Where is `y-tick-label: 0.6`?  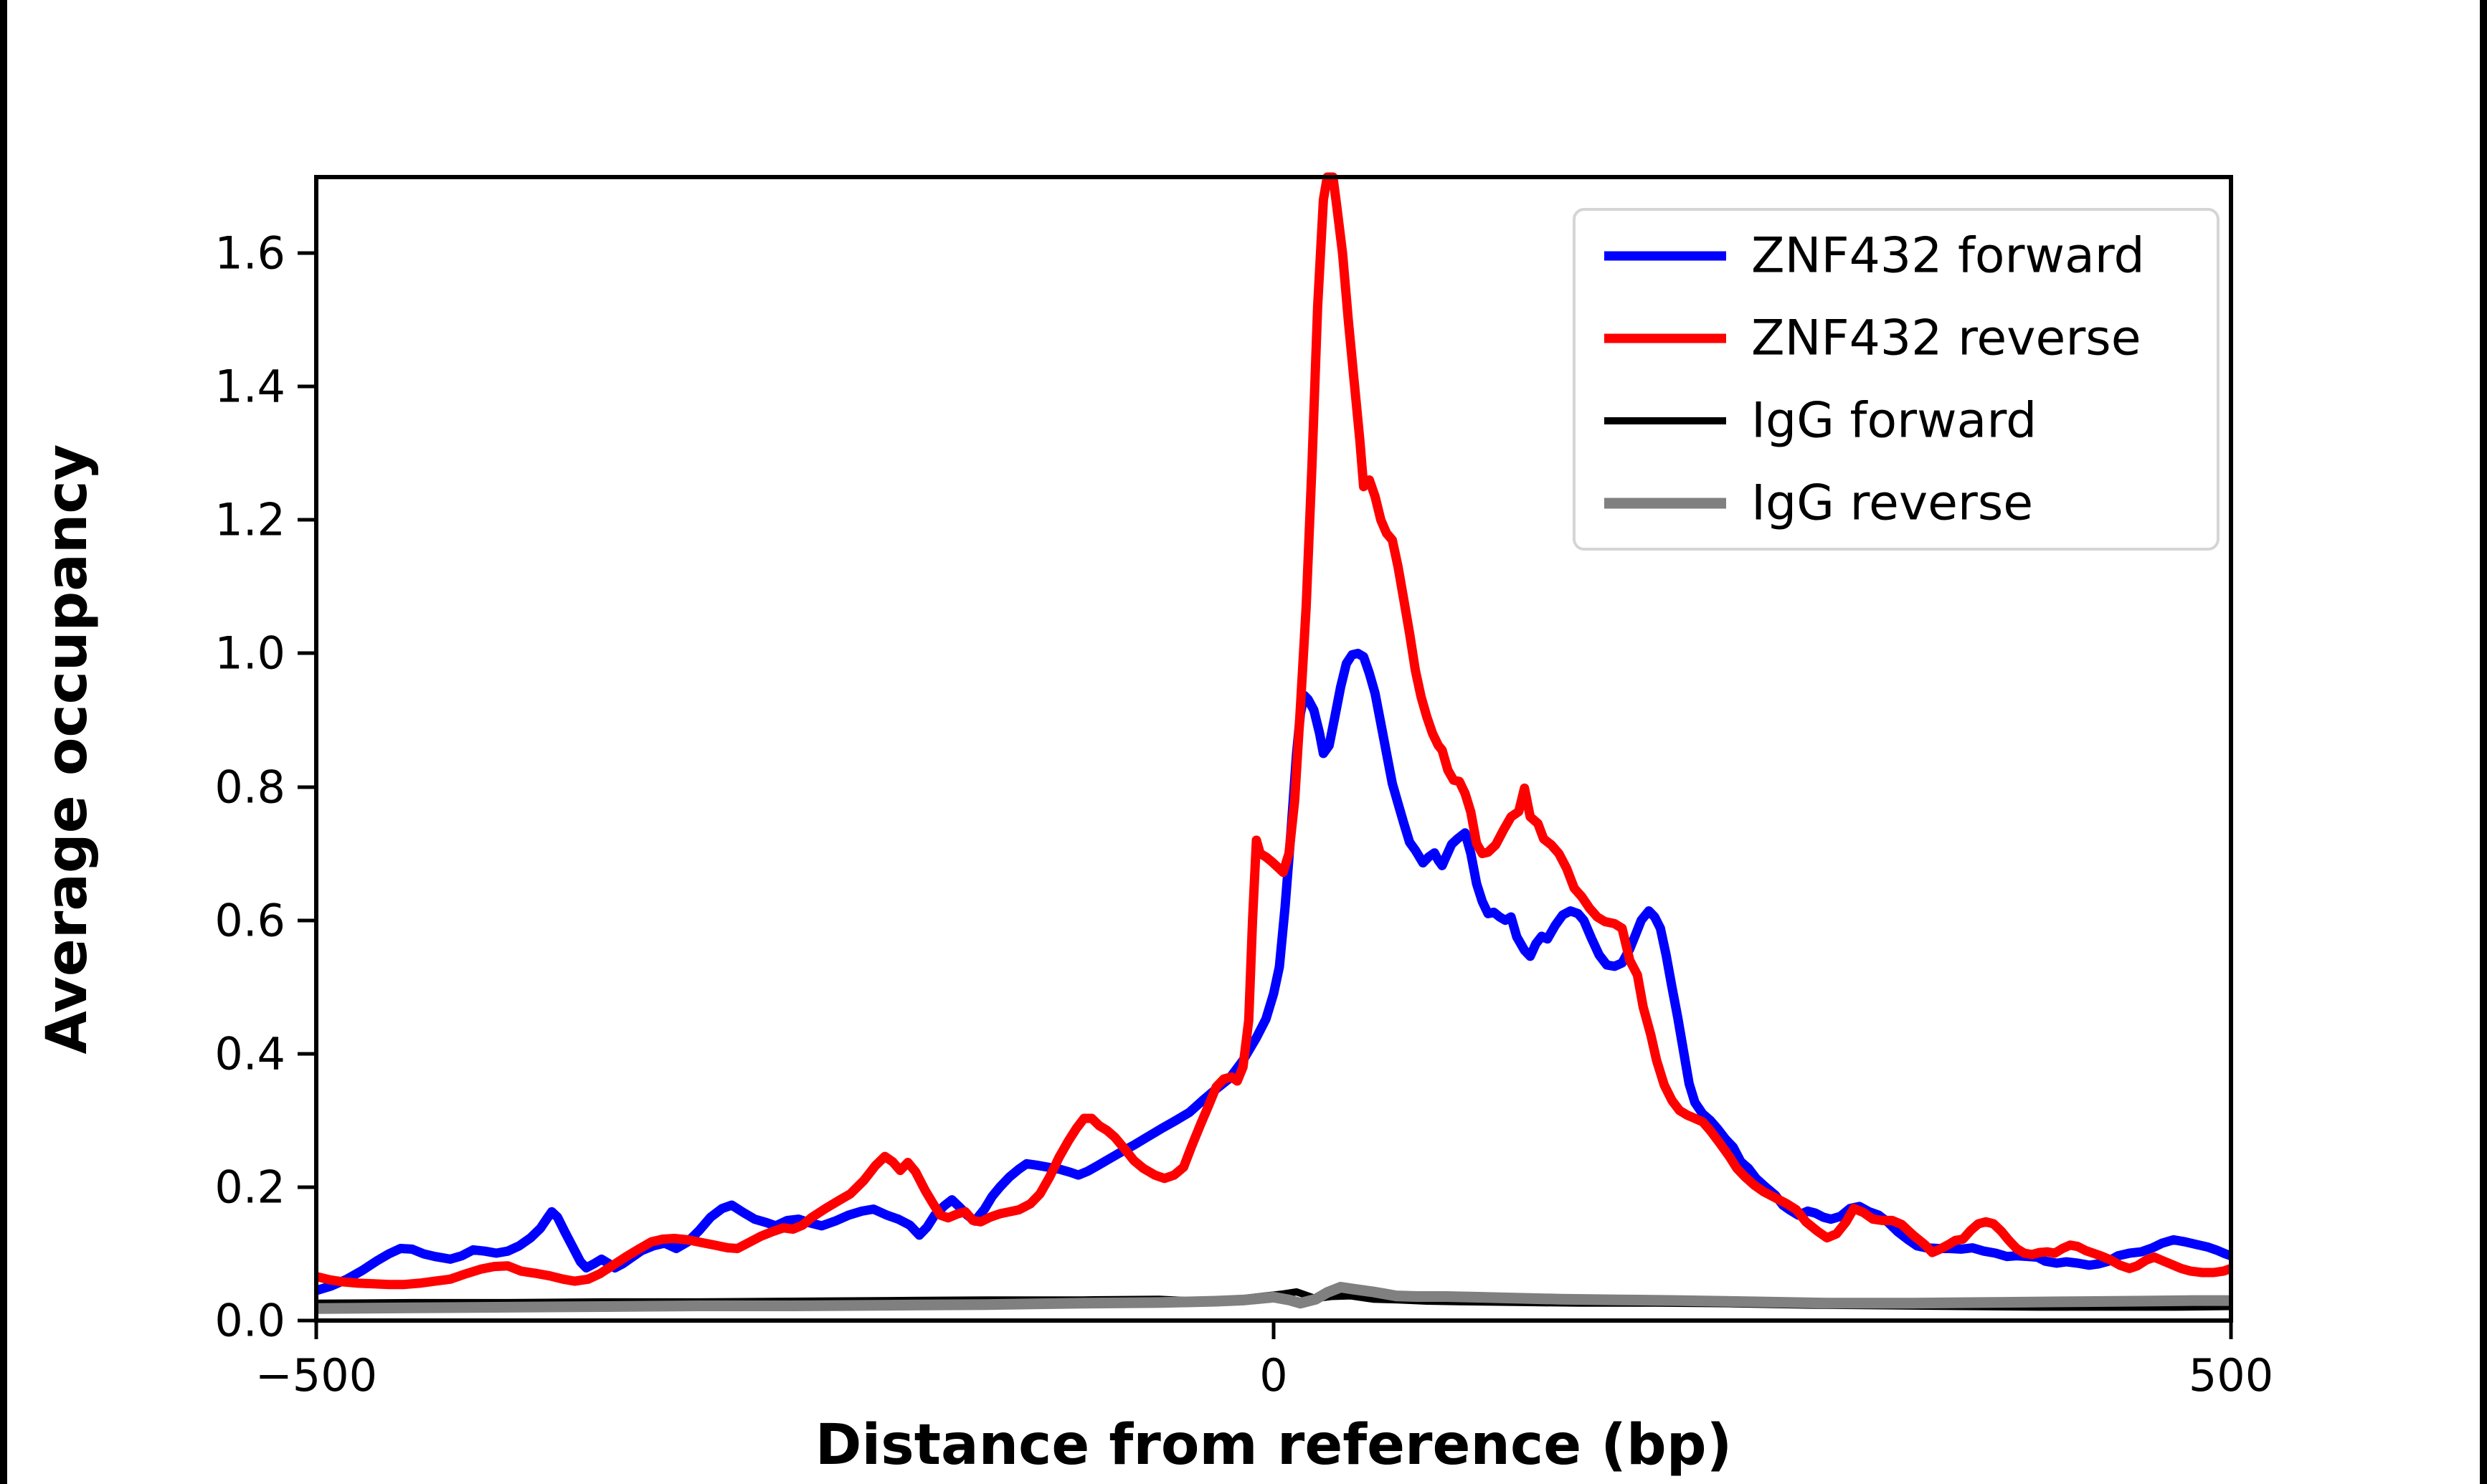
y-tick-label: 0.6 is located at coordinates (250, 921).